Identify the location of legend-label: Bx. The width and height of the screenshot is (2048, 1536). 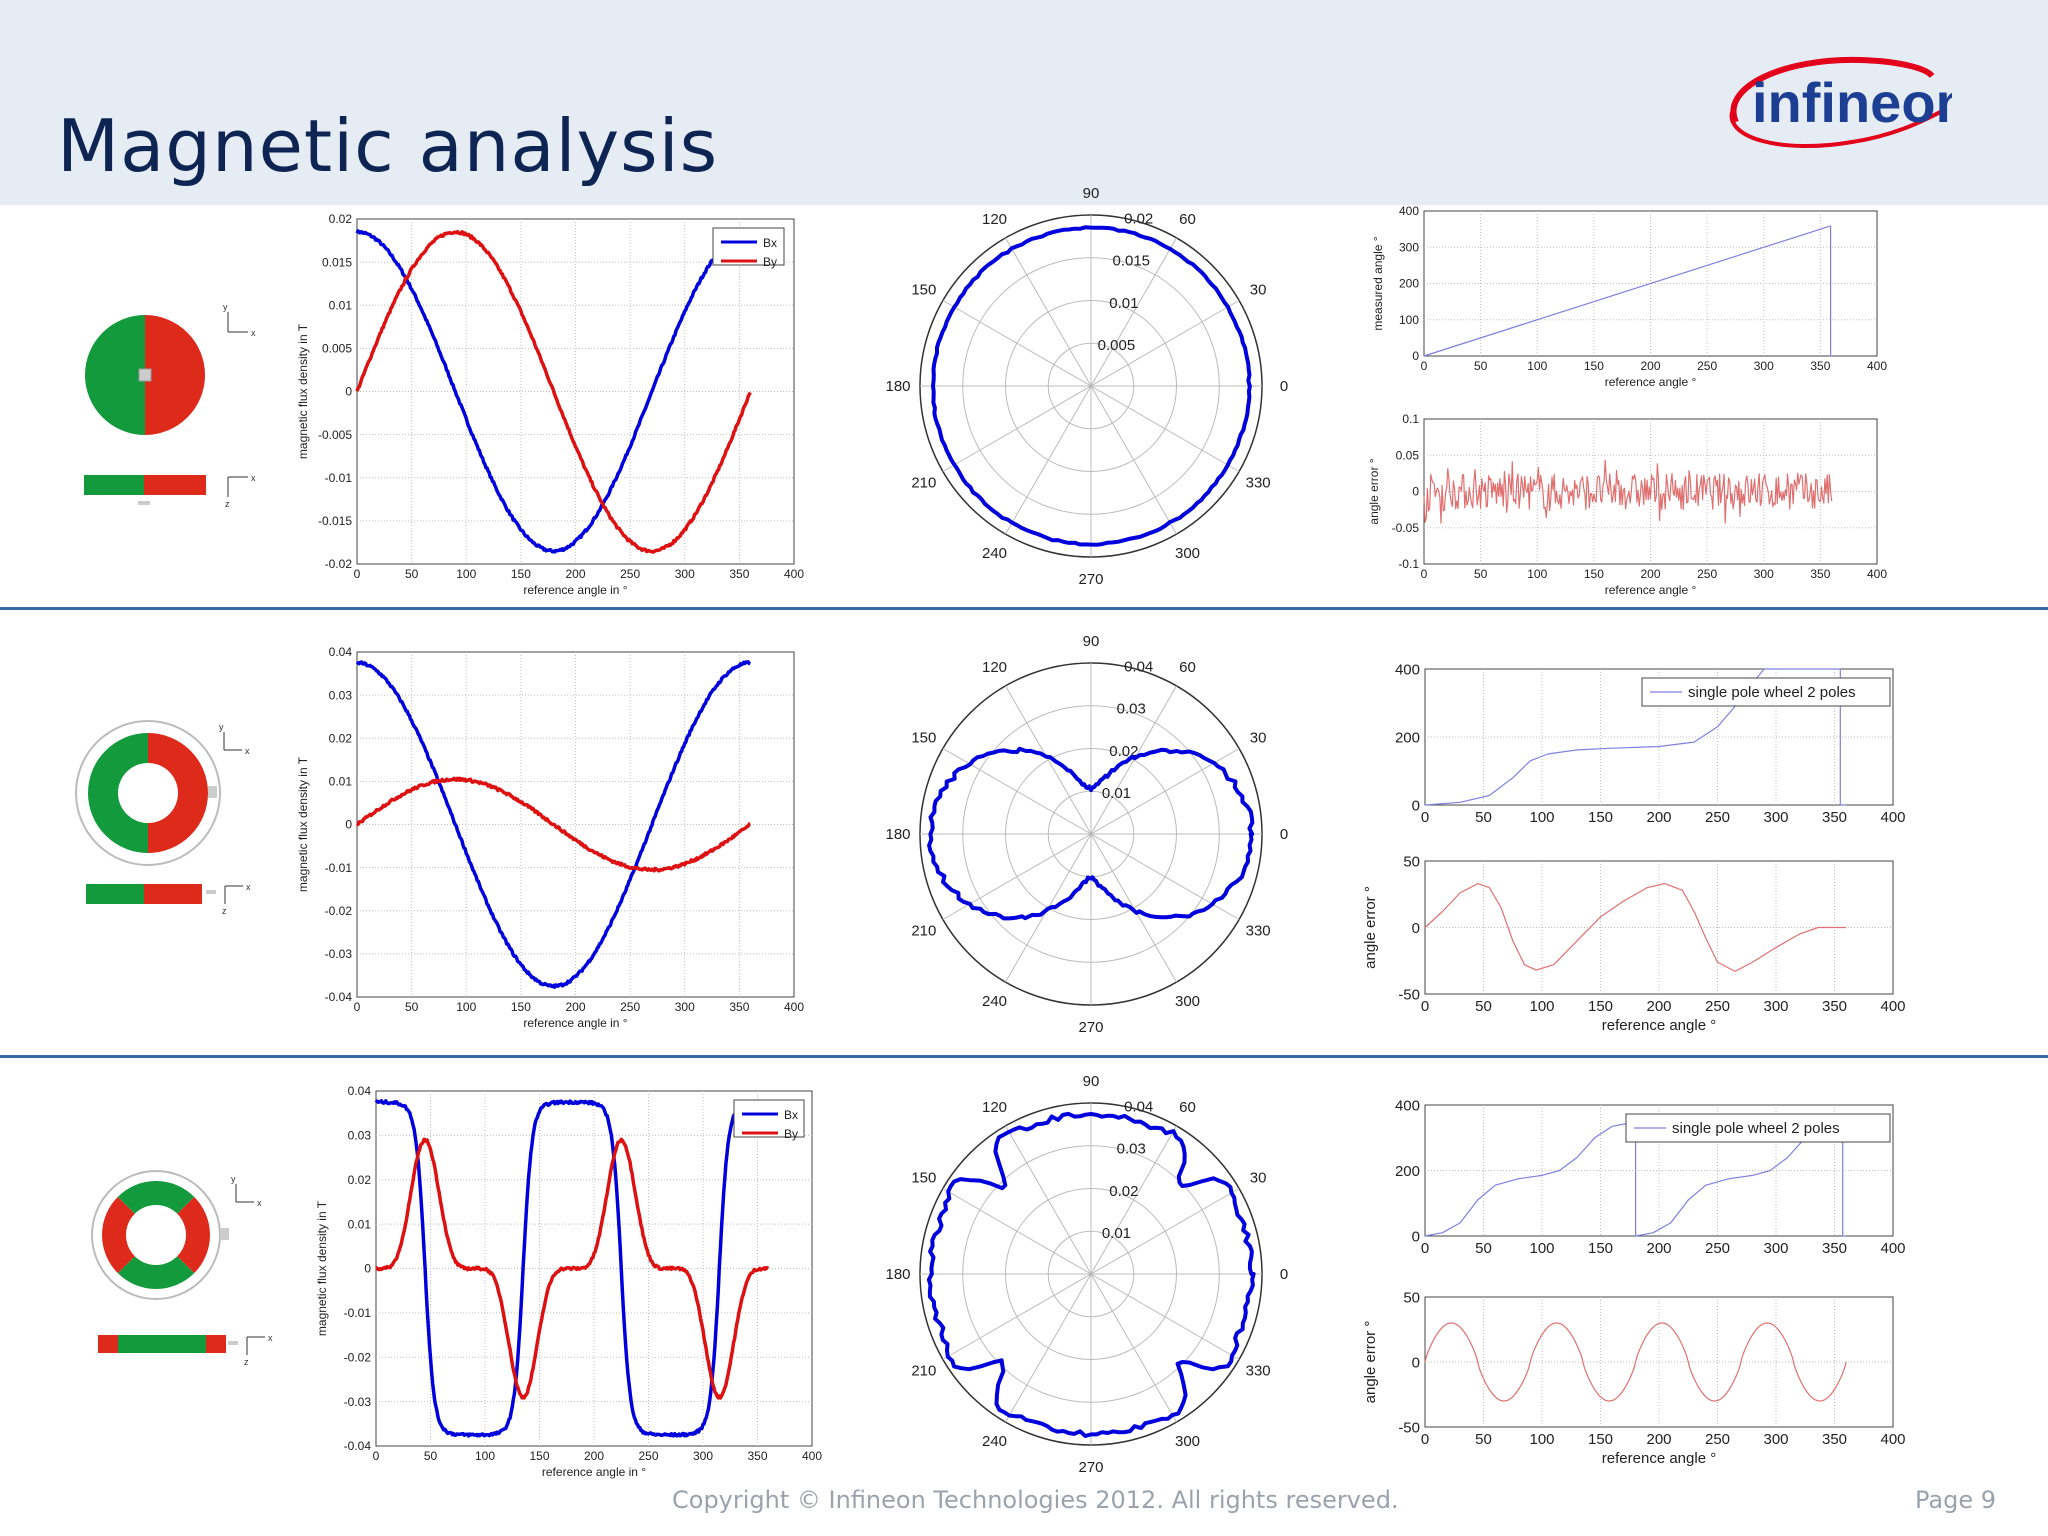
(791, 1115).